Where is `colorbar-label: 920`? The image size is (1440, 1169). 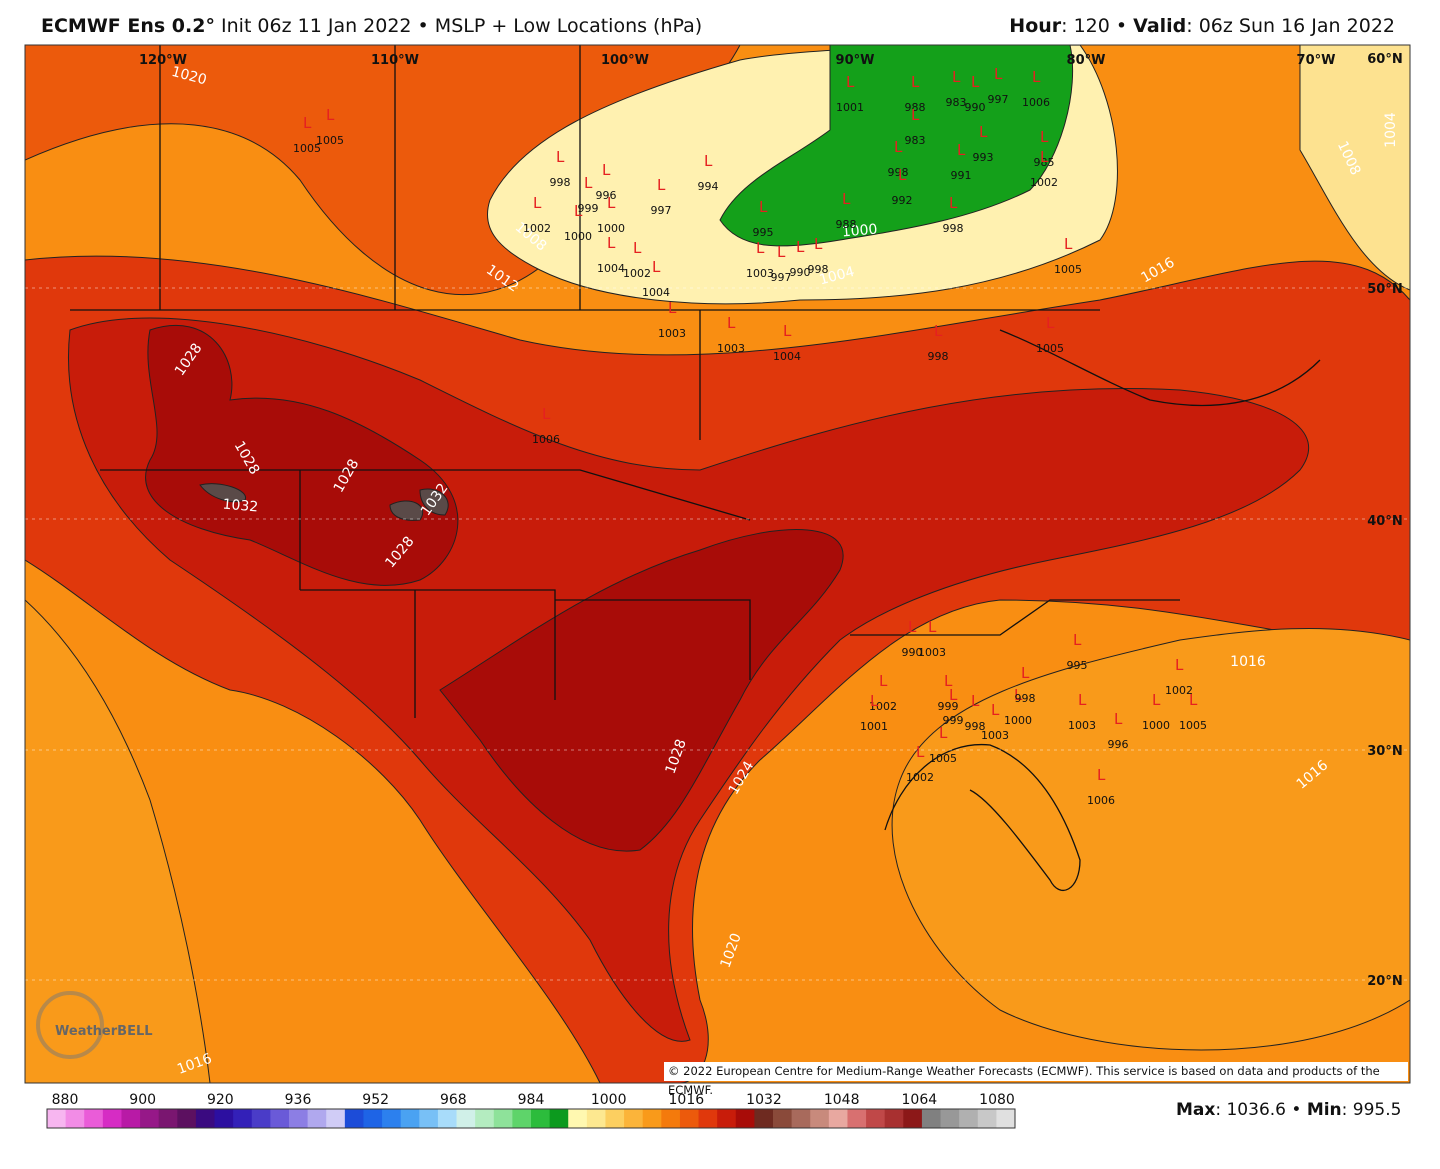 colorbar-label: 920 is located at coordinates (220, 1100).